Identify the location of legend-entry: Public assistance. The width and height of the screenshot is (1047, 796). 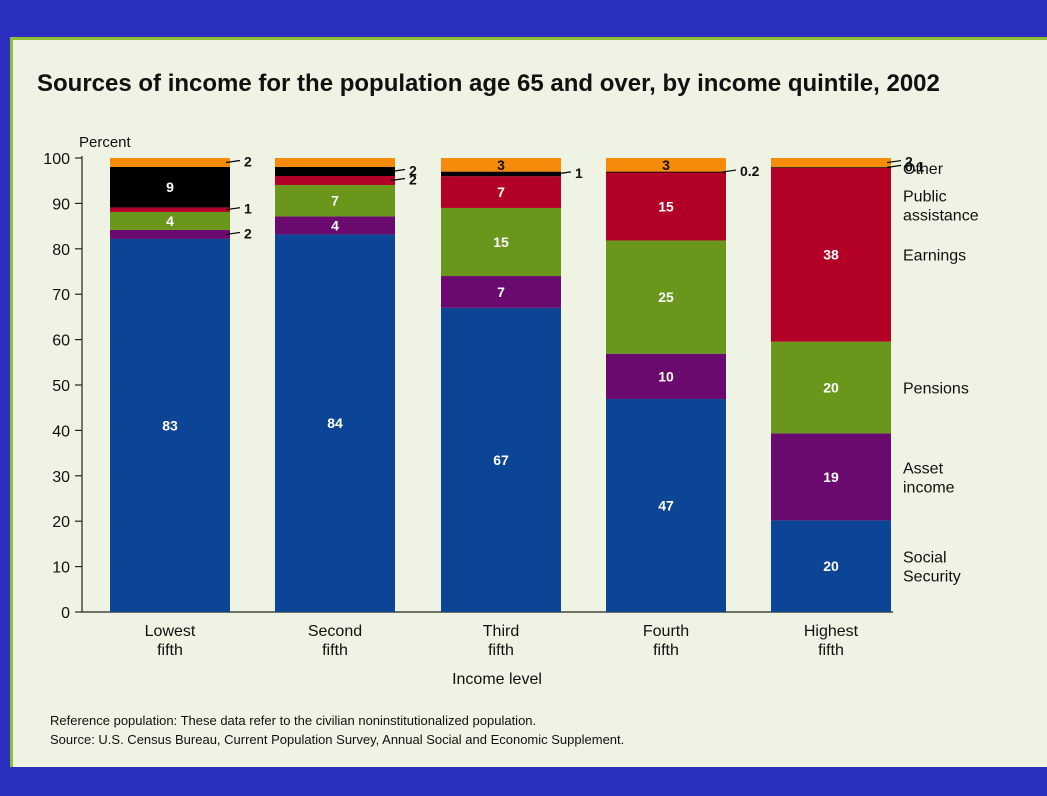
(941, 207).